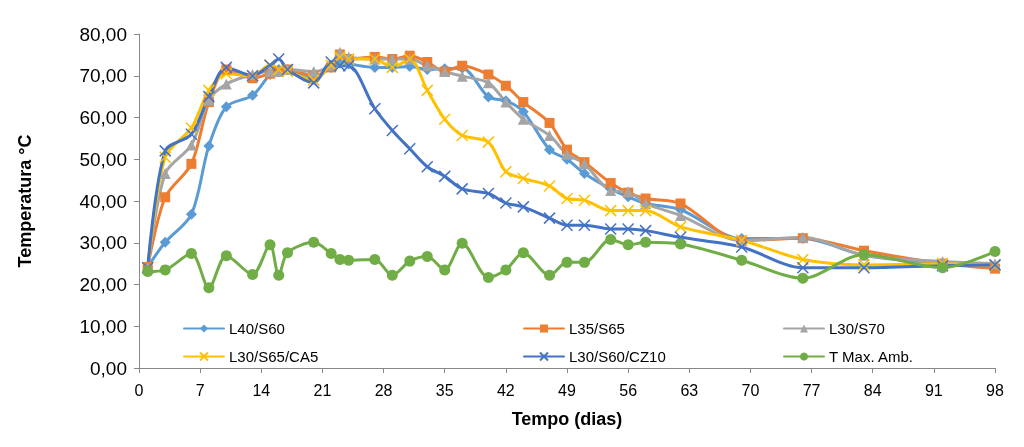  What do you see at coordinates (103, 76) in the screenshot?
I see `y-tick-label: 70,00` at bounding box center [103, 76].